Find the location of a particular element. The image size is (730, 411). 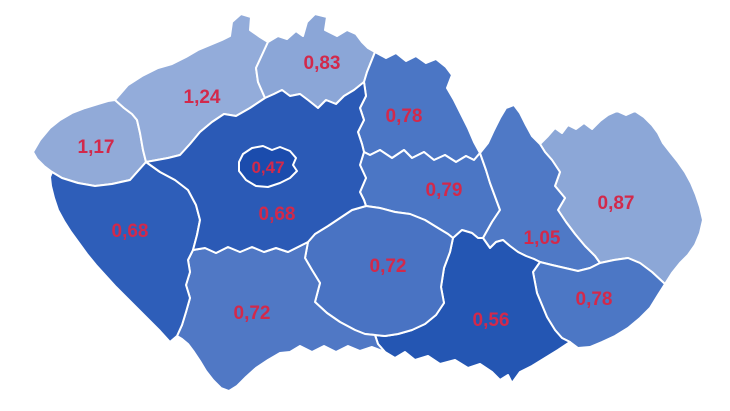

region-value-plzensky: 0,68 is located at coordinates (130, 231).